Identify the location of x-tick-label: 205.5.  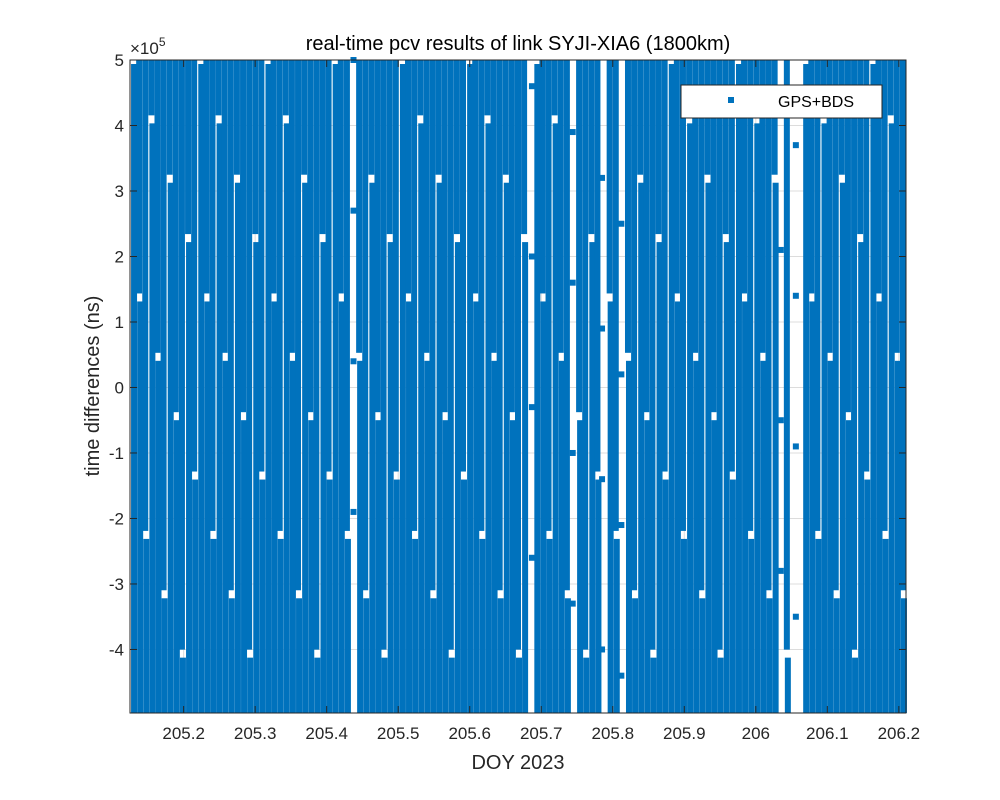
(398, 733).